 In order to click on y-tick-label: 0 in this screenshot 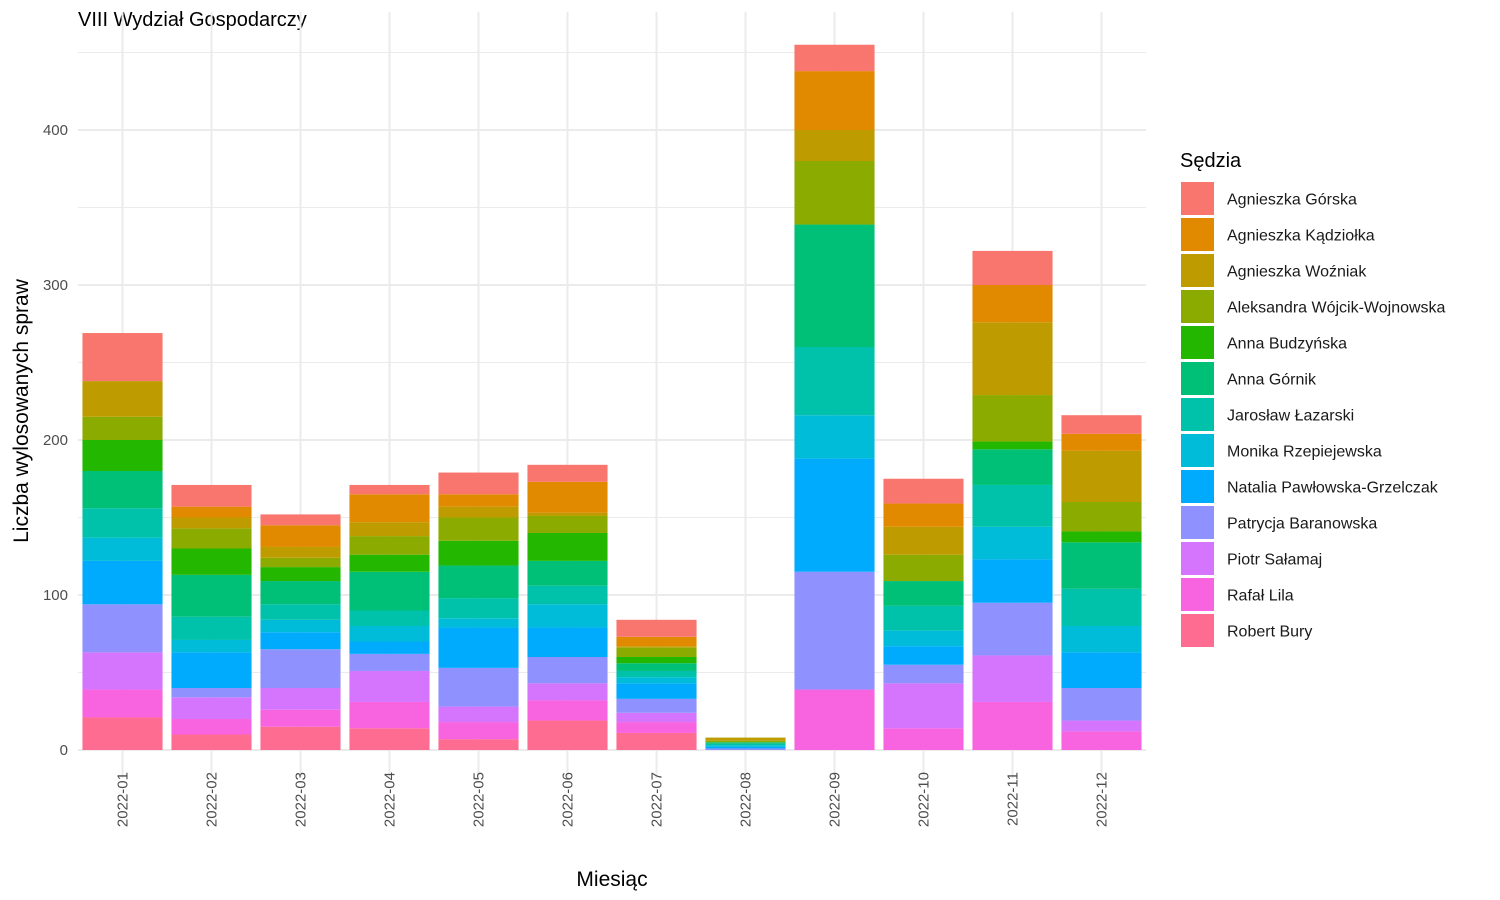, I will do `click(64, 750)`.